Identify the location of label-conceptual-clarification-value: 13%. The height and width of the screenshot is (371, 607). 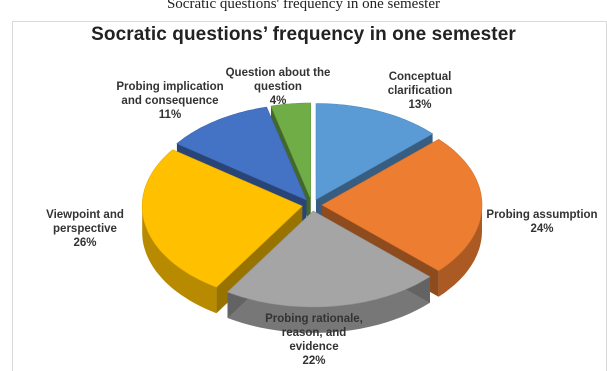
(420, 105).